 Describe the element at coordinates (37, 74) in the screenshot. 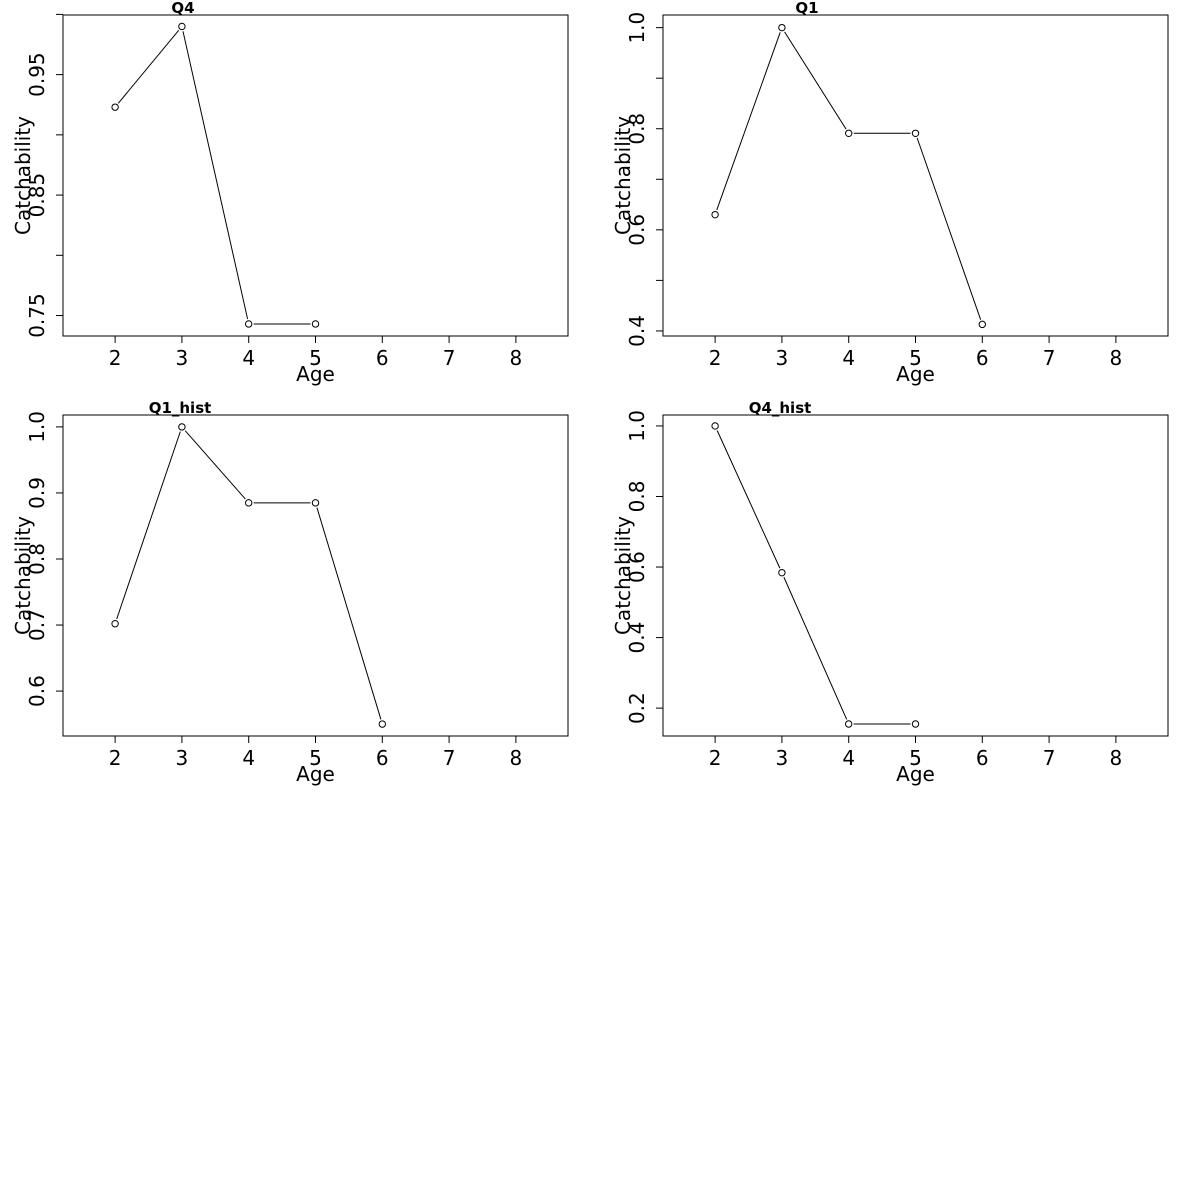

I see `y-tick-label: 0.95` at that location.